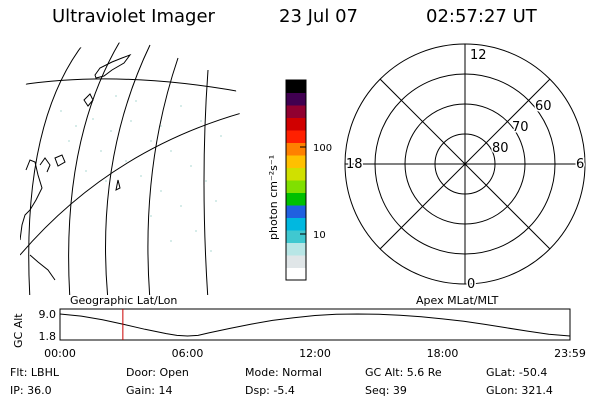 This screenshot has height=400, width=600. Describe the element at coordinates (322, 148) in the screenshot. I see `colorbar-tick-label-100: 100` at that location.